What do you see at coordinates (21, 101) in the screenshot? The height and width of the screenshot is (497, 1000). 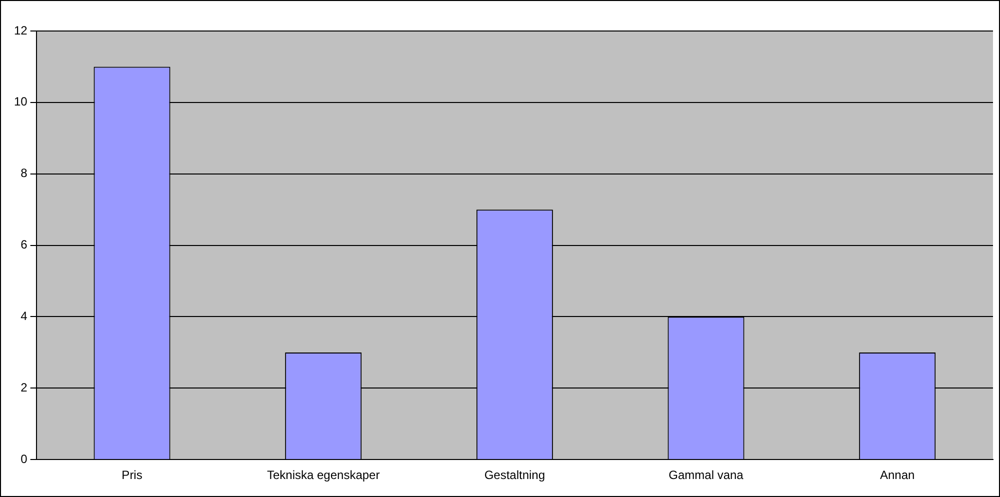 I see `y-tick-label: 10` at bounding box center [21, 101].